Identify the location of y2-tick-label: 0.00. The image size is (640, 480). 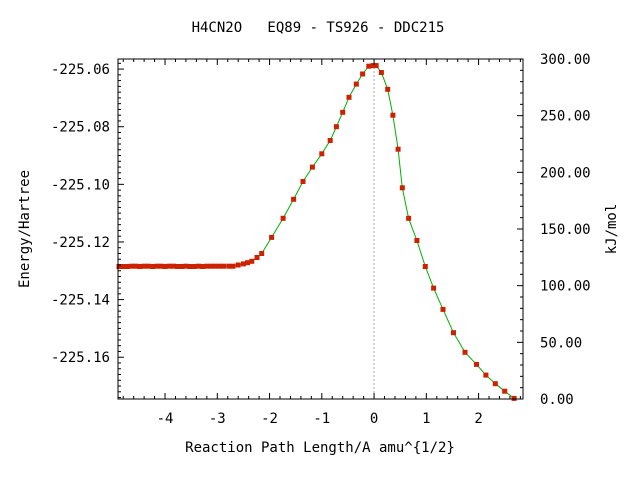
(557, 400).